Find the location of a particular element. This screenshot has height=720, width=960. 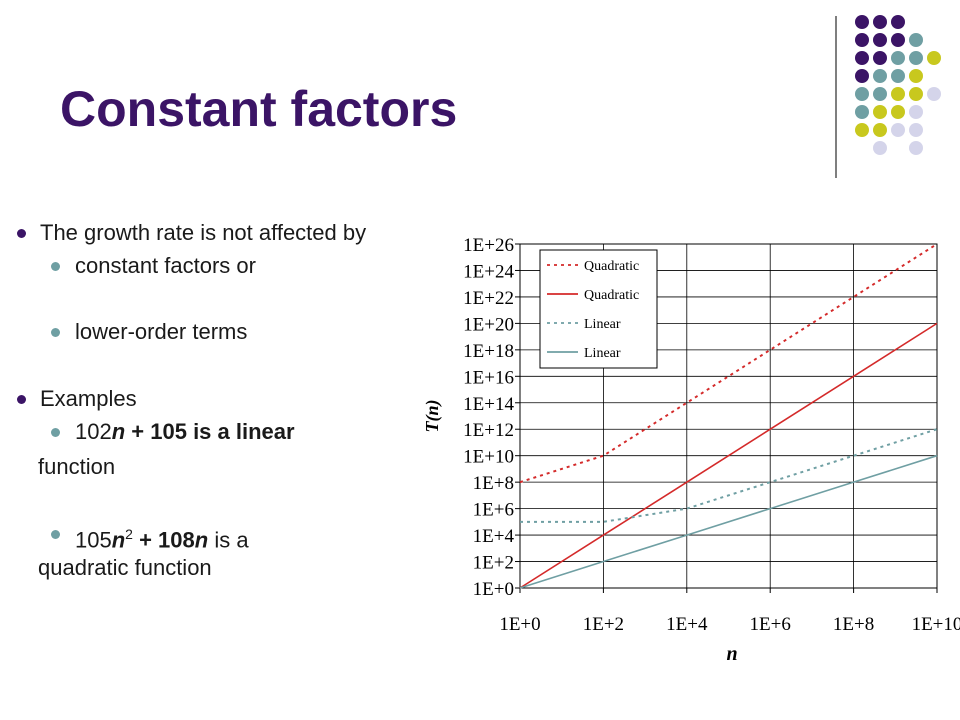

x-tick-label: 1E+8 is located at coordinates (853, 624).